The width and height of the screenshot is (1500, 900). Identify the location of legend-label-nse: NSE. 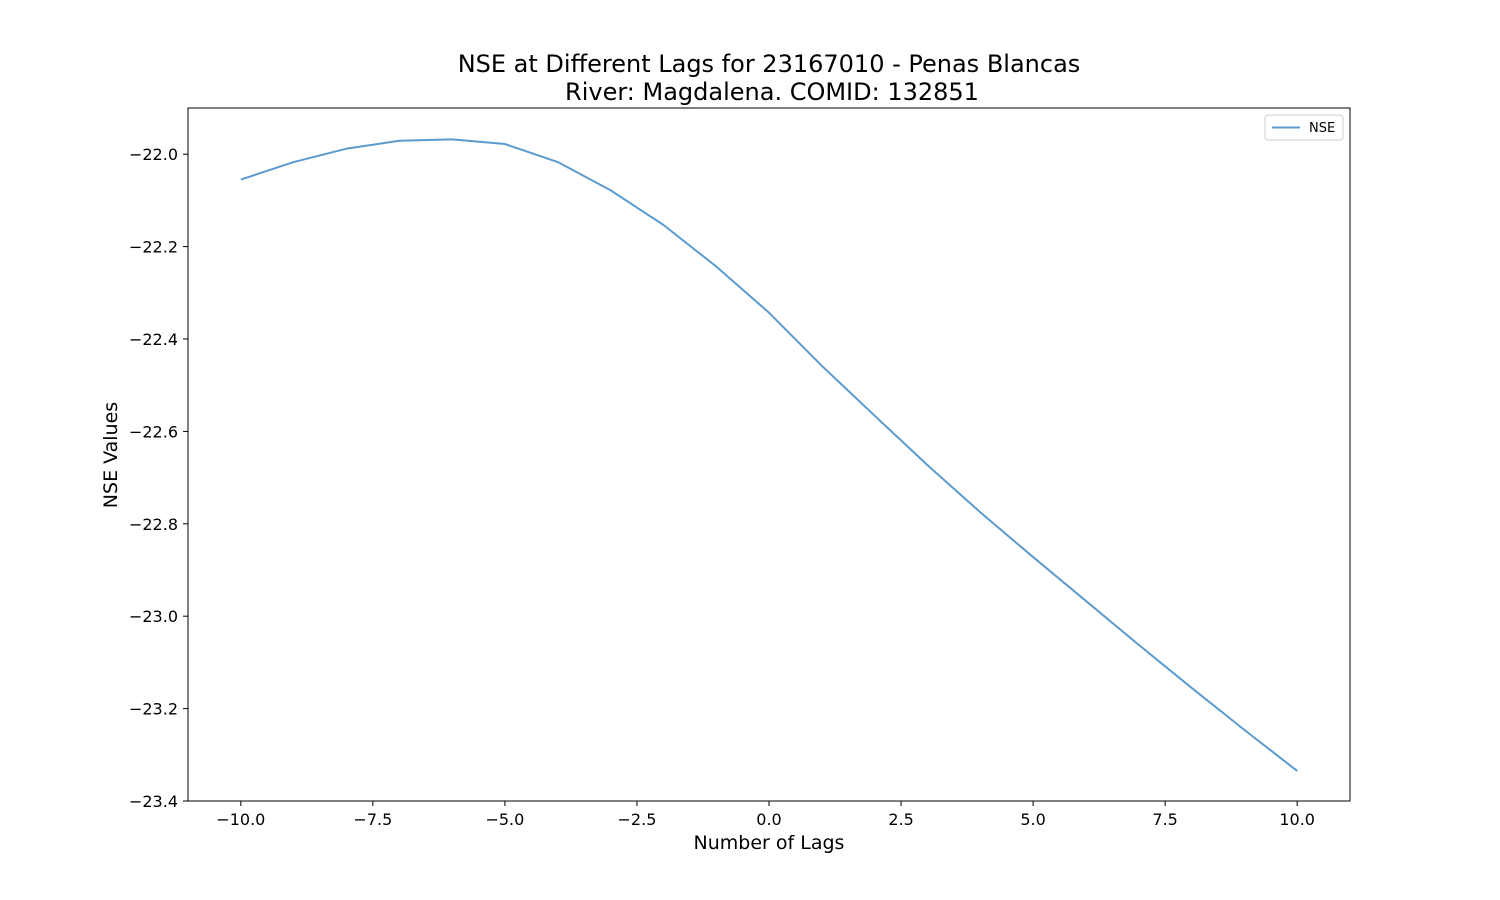
(1322, 128).